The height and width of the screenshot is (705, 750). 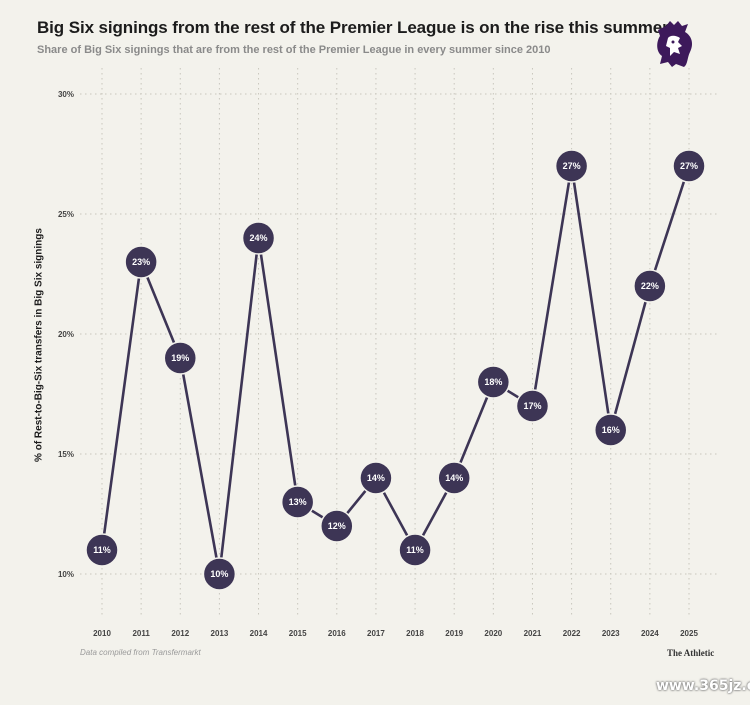 What do you see at coordinates (66, 94) in the screenshot?
I see `y-tick-label: 30%` at bounding box center [66, 94].